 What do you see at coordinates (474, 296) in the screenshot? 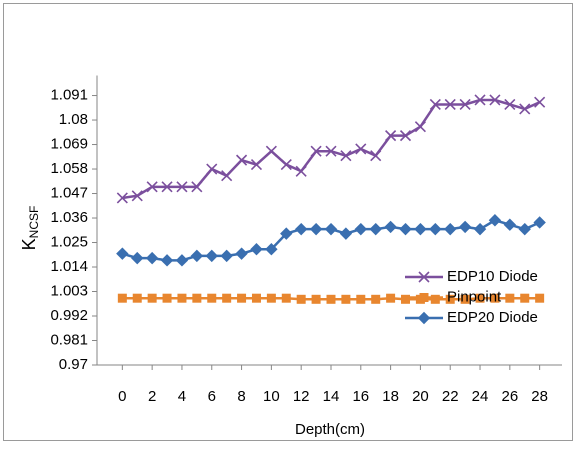
I see `legend-label: Pinpoint` at bounding box center [474, 296].